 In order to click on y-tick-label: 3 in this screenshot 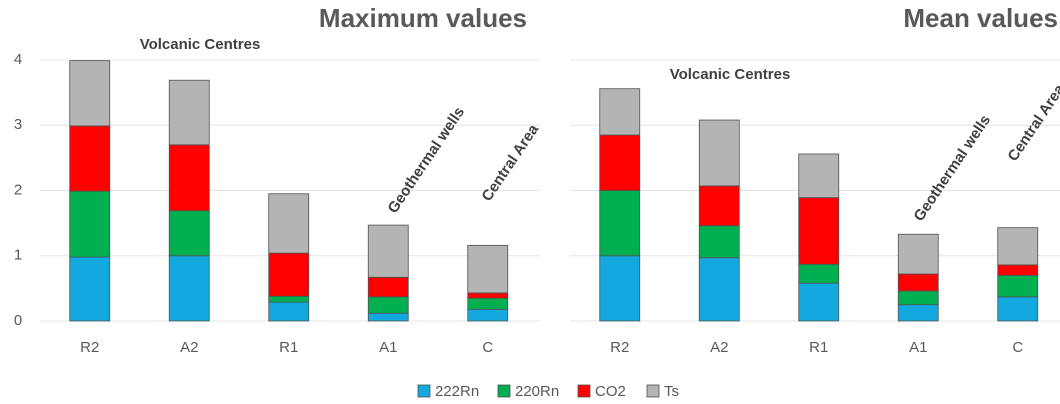, I will do `click(18, 124)`.